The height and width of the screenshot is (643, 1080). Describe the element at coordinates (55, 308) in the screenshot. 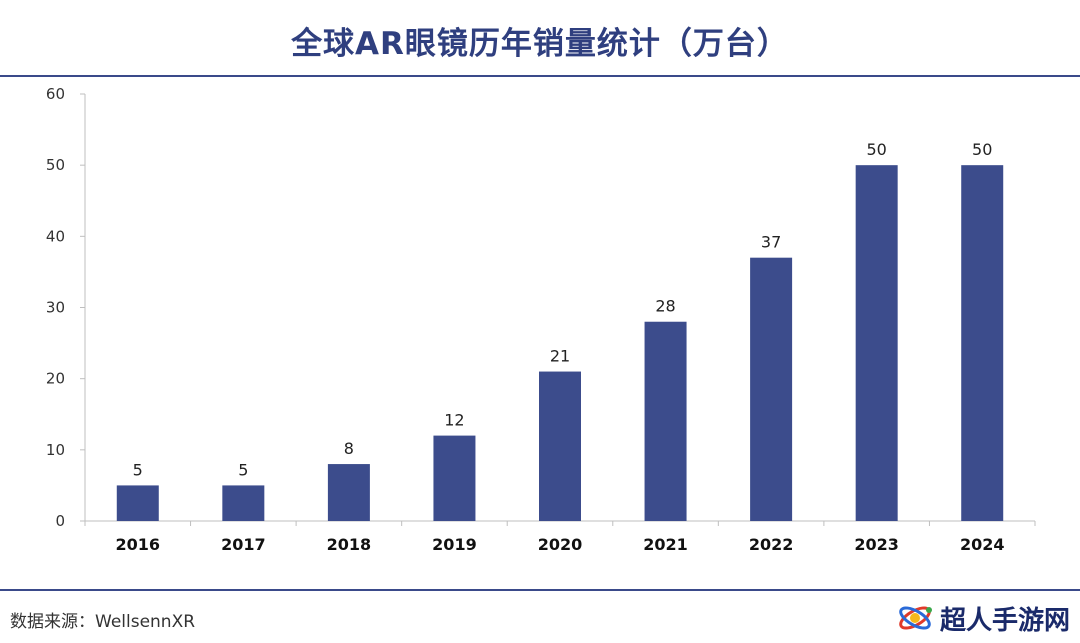

I see `y-tick-label: 30` at that location.